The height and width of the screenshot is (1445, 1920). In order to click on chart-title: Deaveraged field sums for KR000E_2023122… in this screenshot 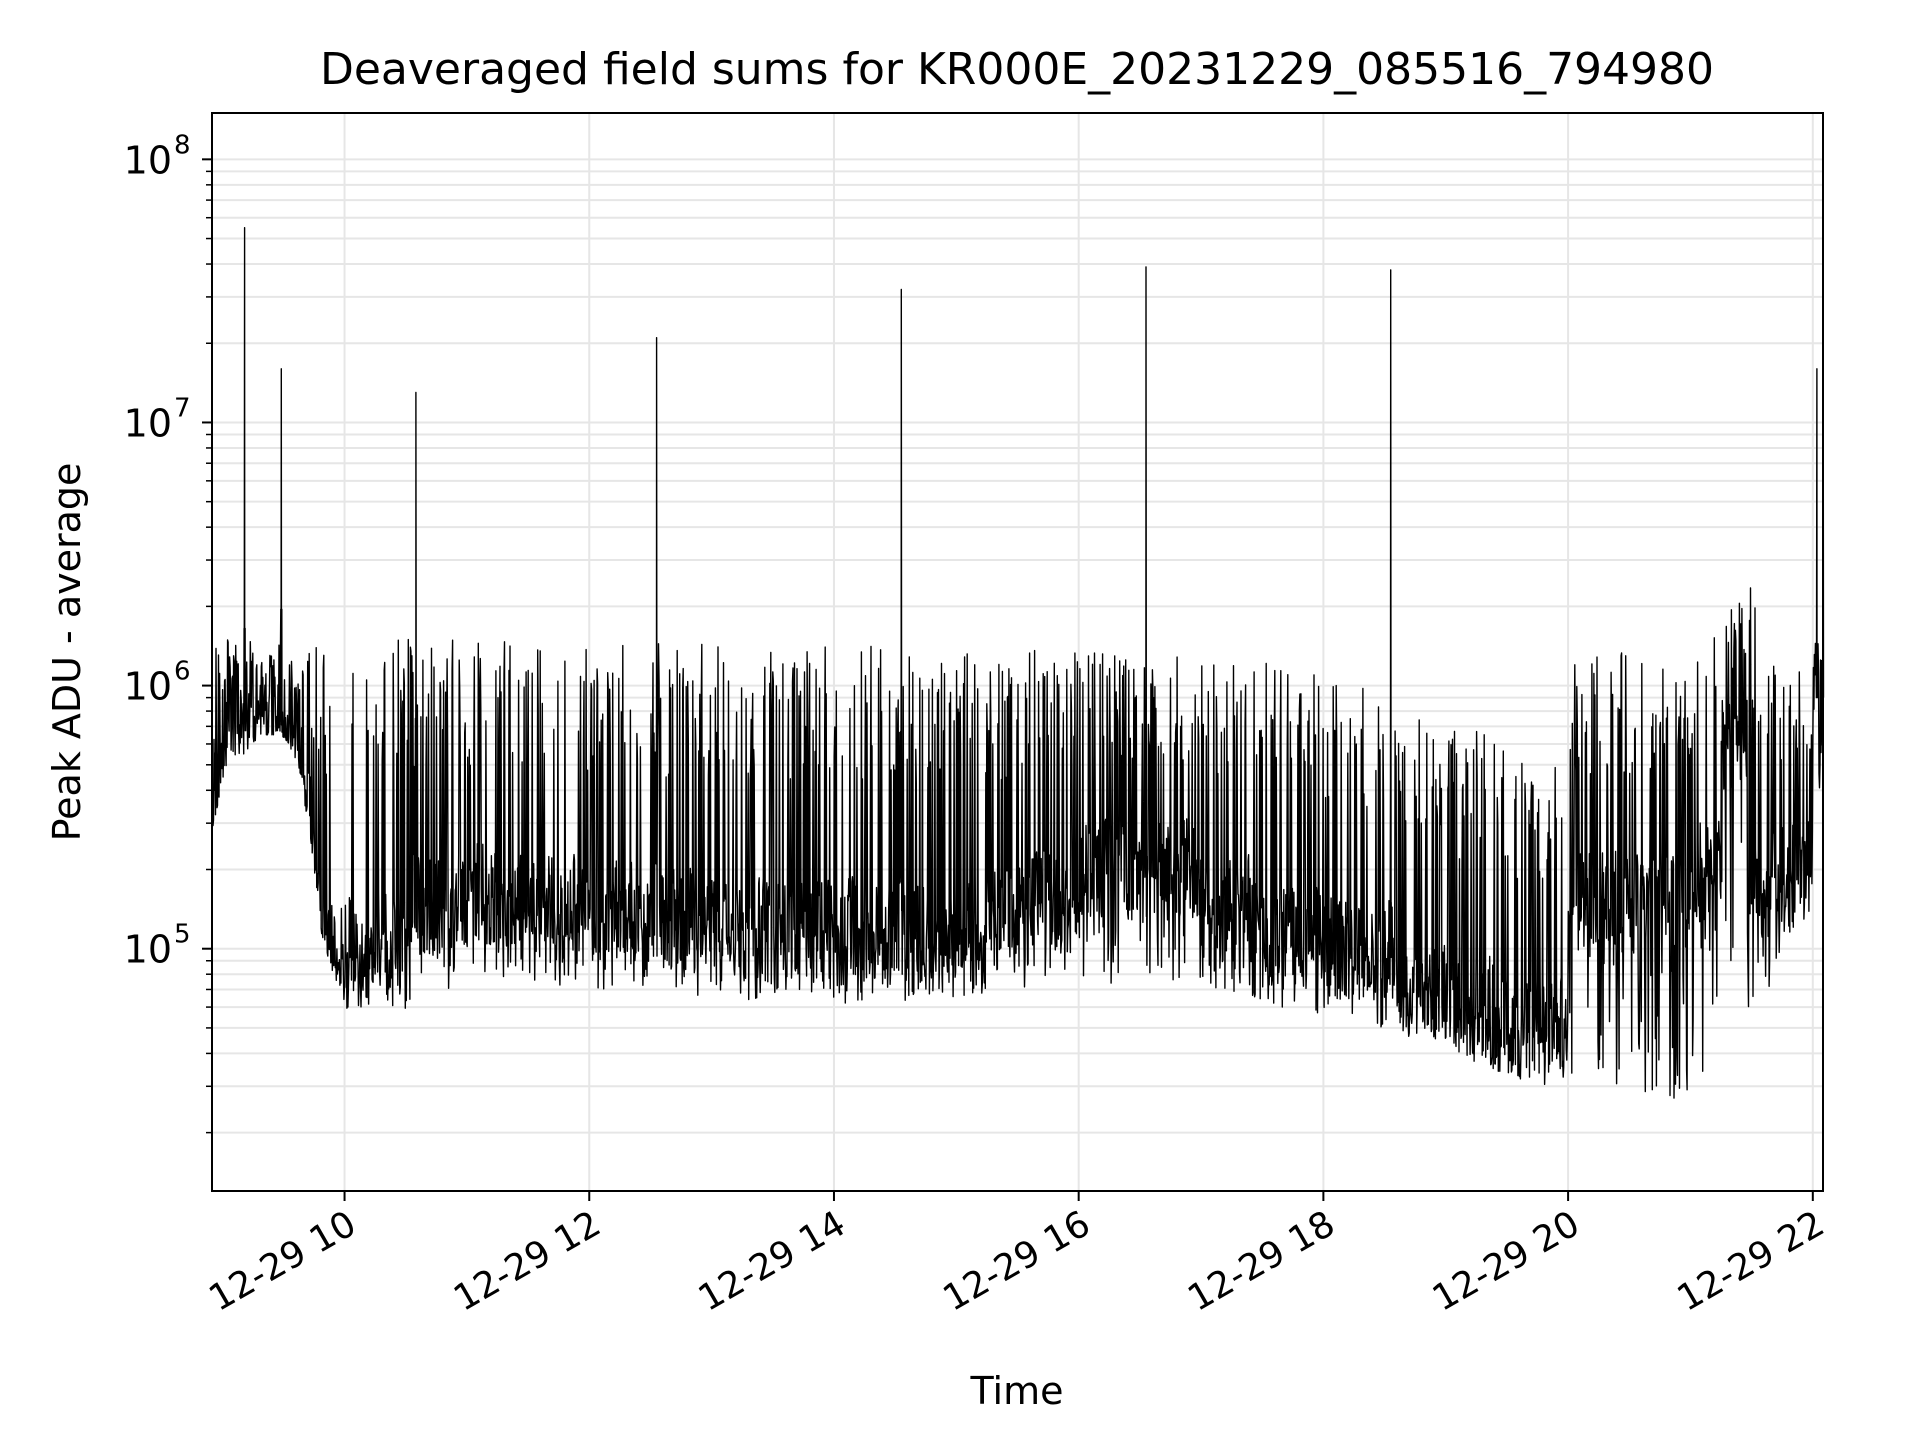, I will do `click(1017, 69)`.